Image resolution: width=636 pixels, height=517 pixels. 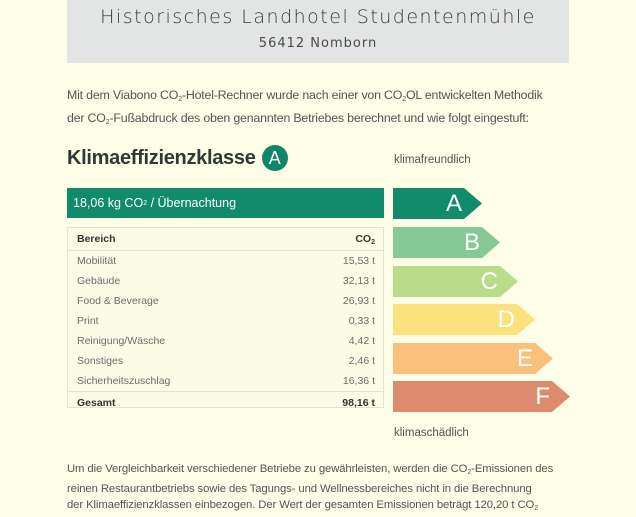 What do you see at coordinates (318, 17) in the screenshot?
I see `hotel-name: Historisches Landhotel Studentenmühle` at bounding box center [318, 17].